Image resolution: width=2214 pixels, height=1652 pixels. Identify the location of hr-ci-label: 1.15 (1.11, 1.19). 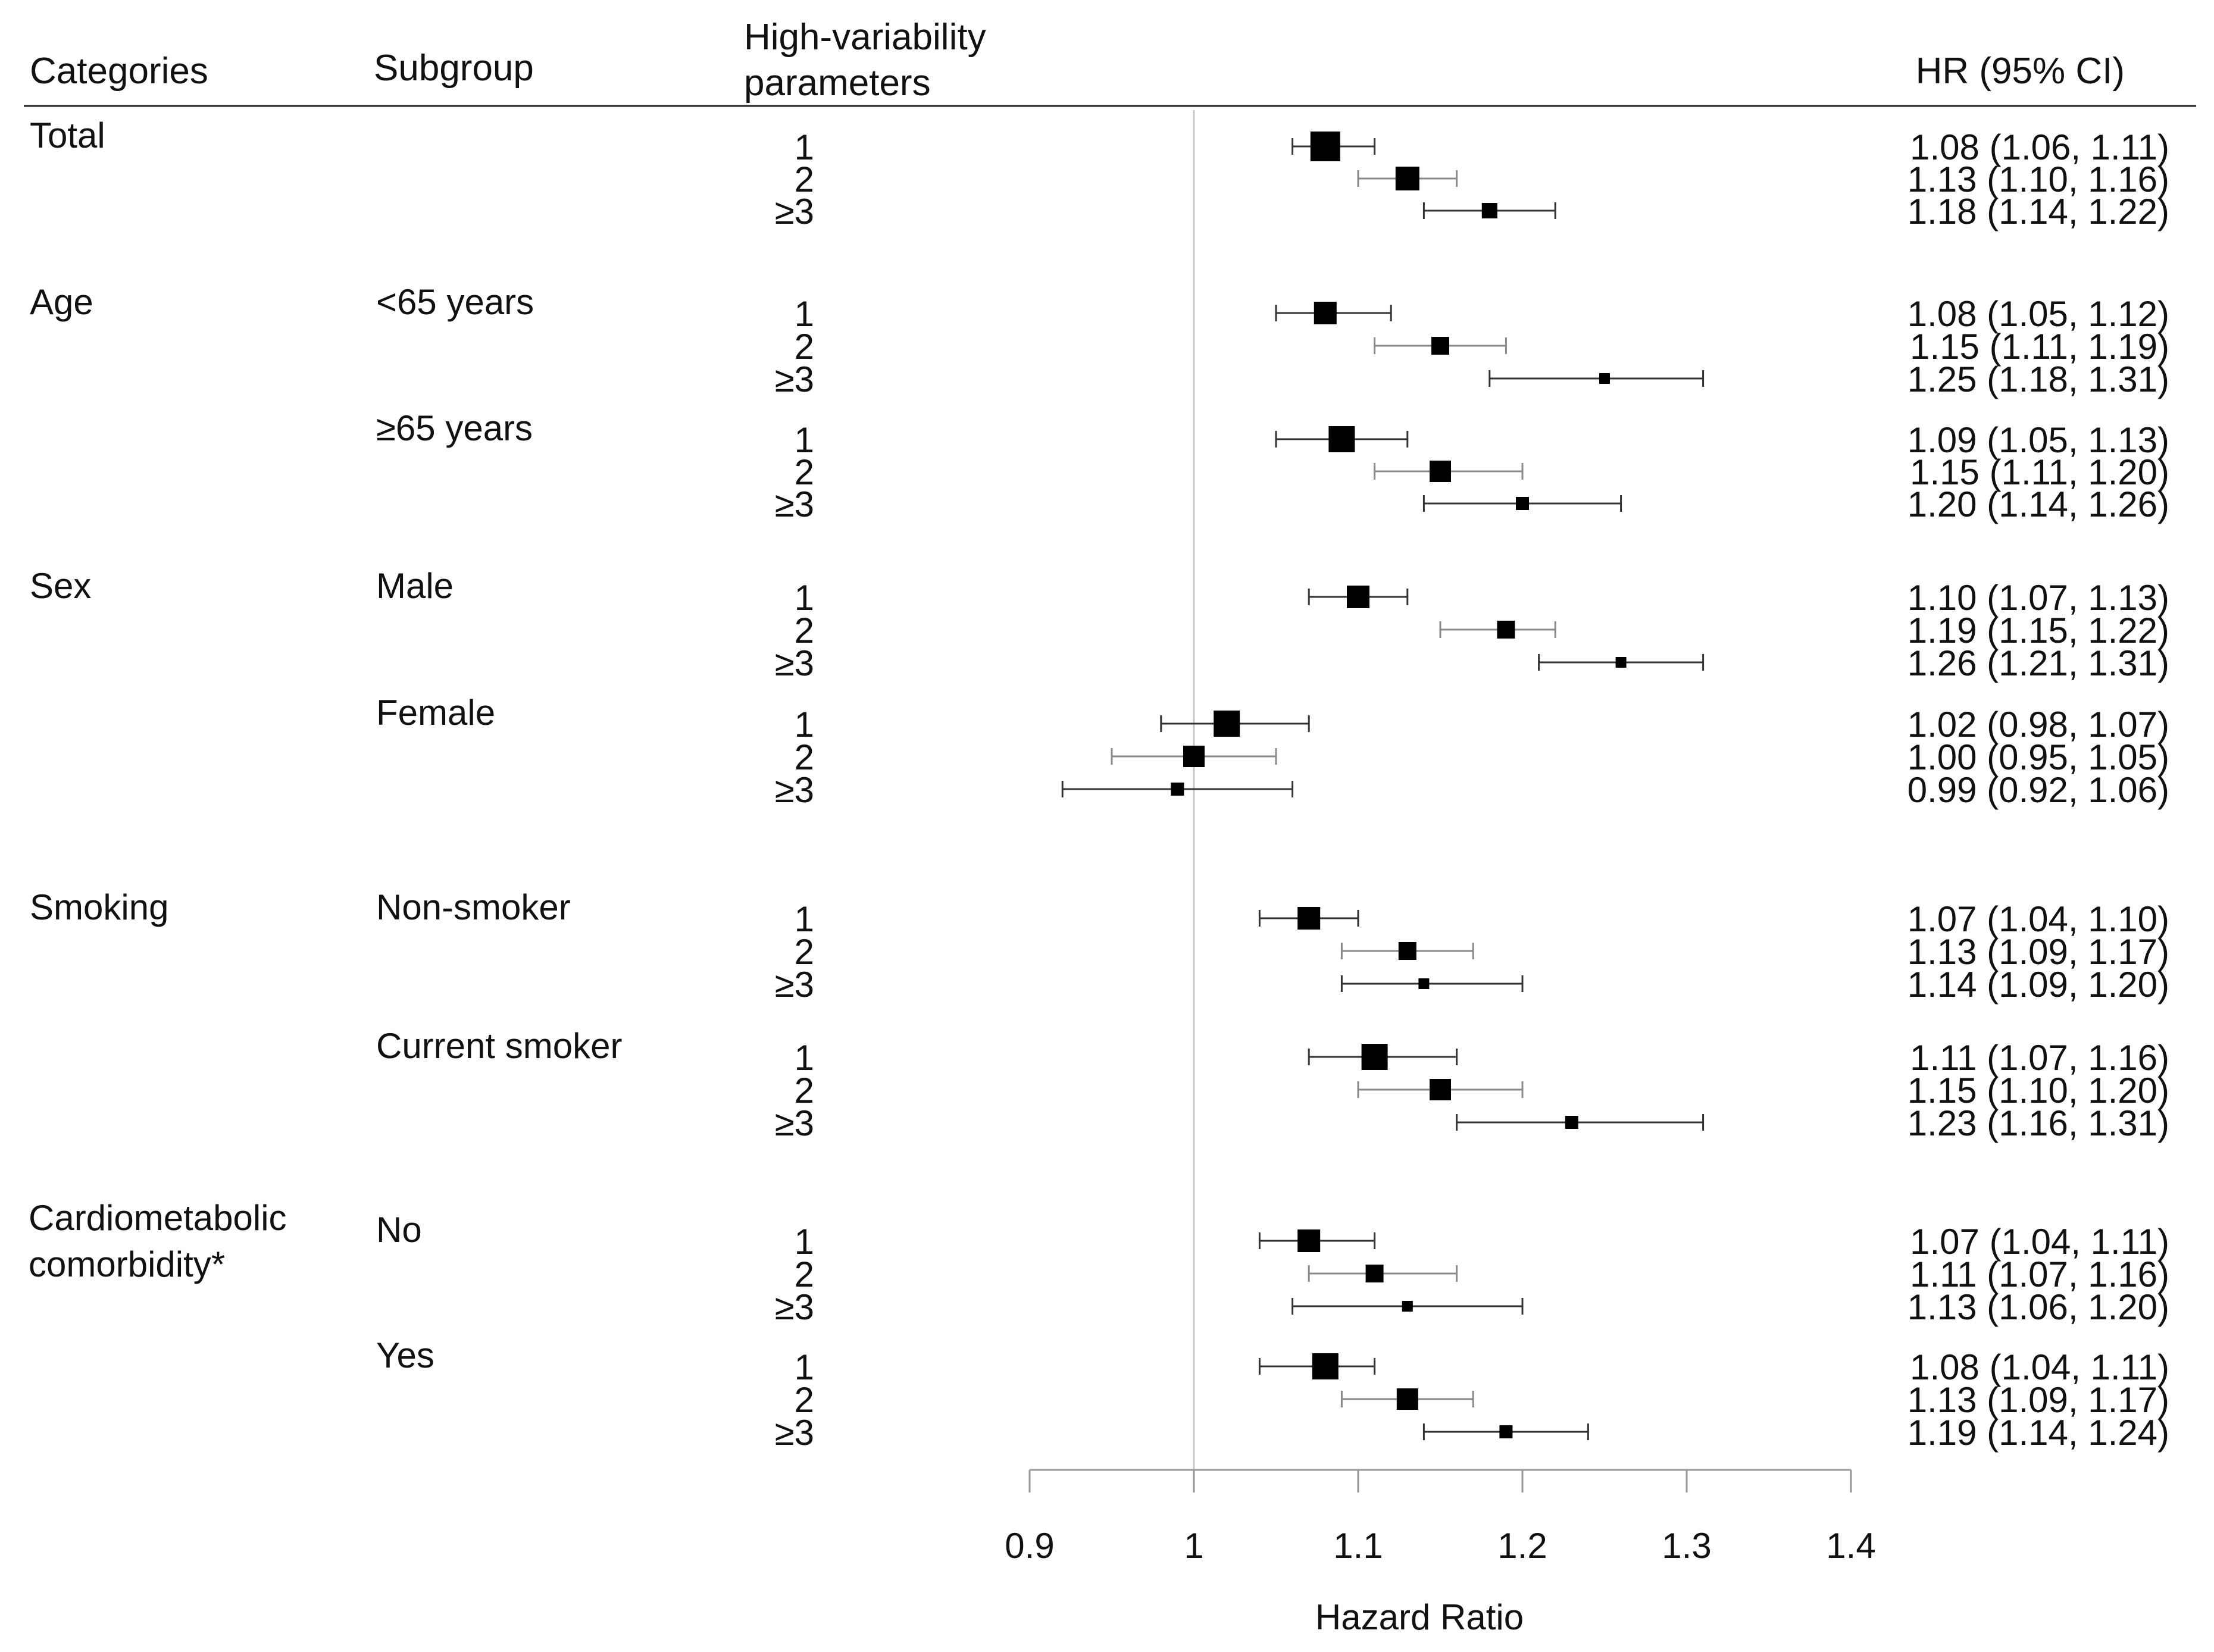
(2040, 347).